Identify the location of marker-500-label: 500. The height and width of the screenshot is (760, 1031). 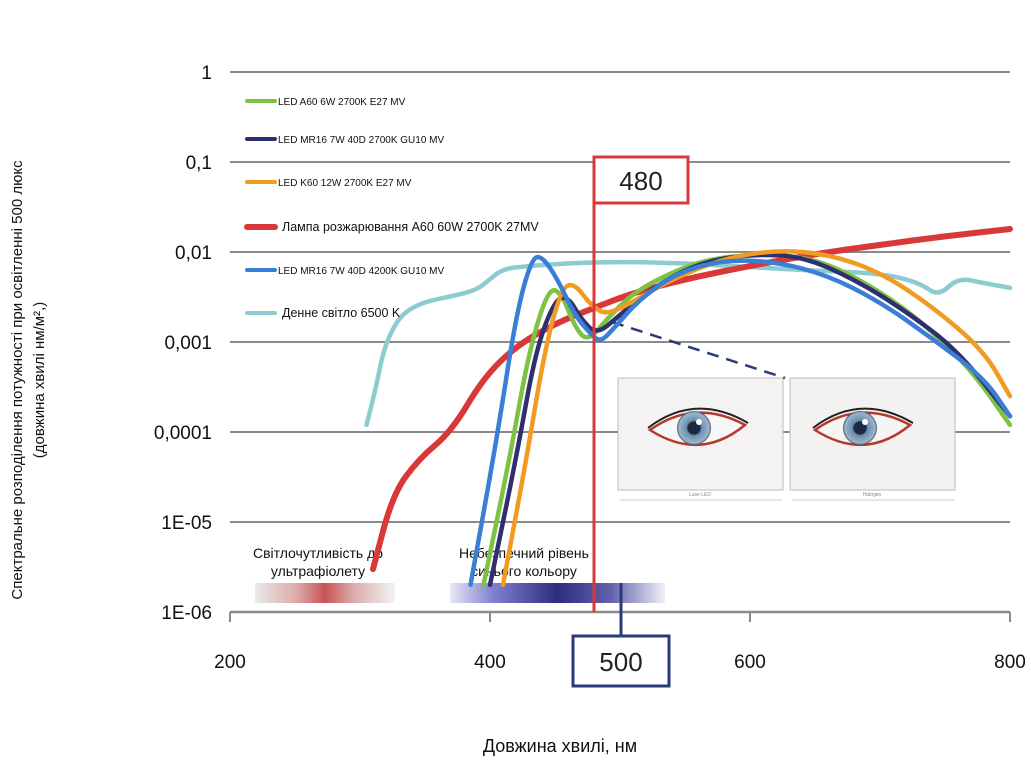
(620, 662).